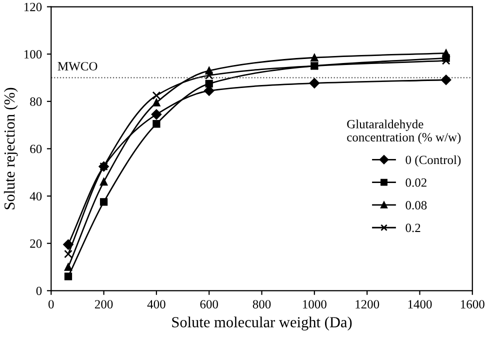 The height and width of the screenshot is (338, 487). I want to click on x-tick-label: 200, so click(103, 304).